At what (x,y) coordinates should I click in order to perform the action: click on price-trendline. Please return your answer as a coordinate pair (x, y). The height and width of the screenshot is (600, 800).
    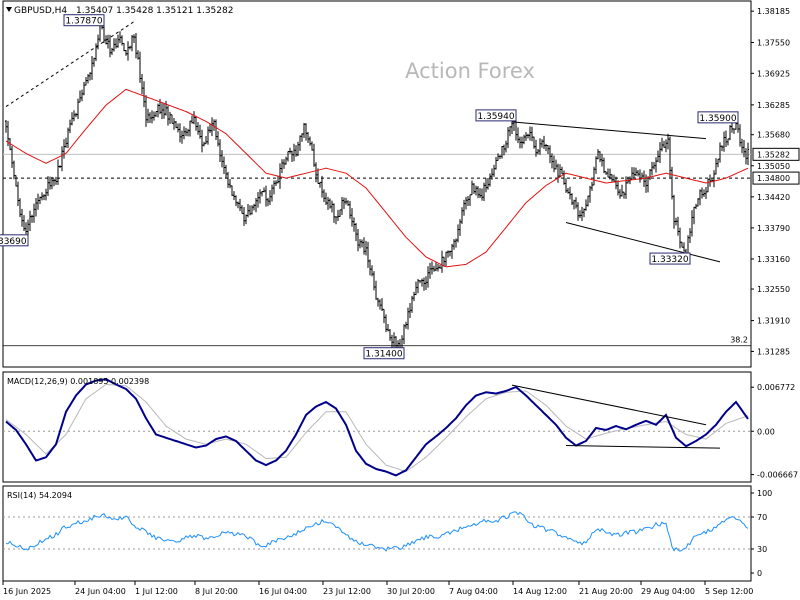
    Looking at the image, I should click on (71, 63).